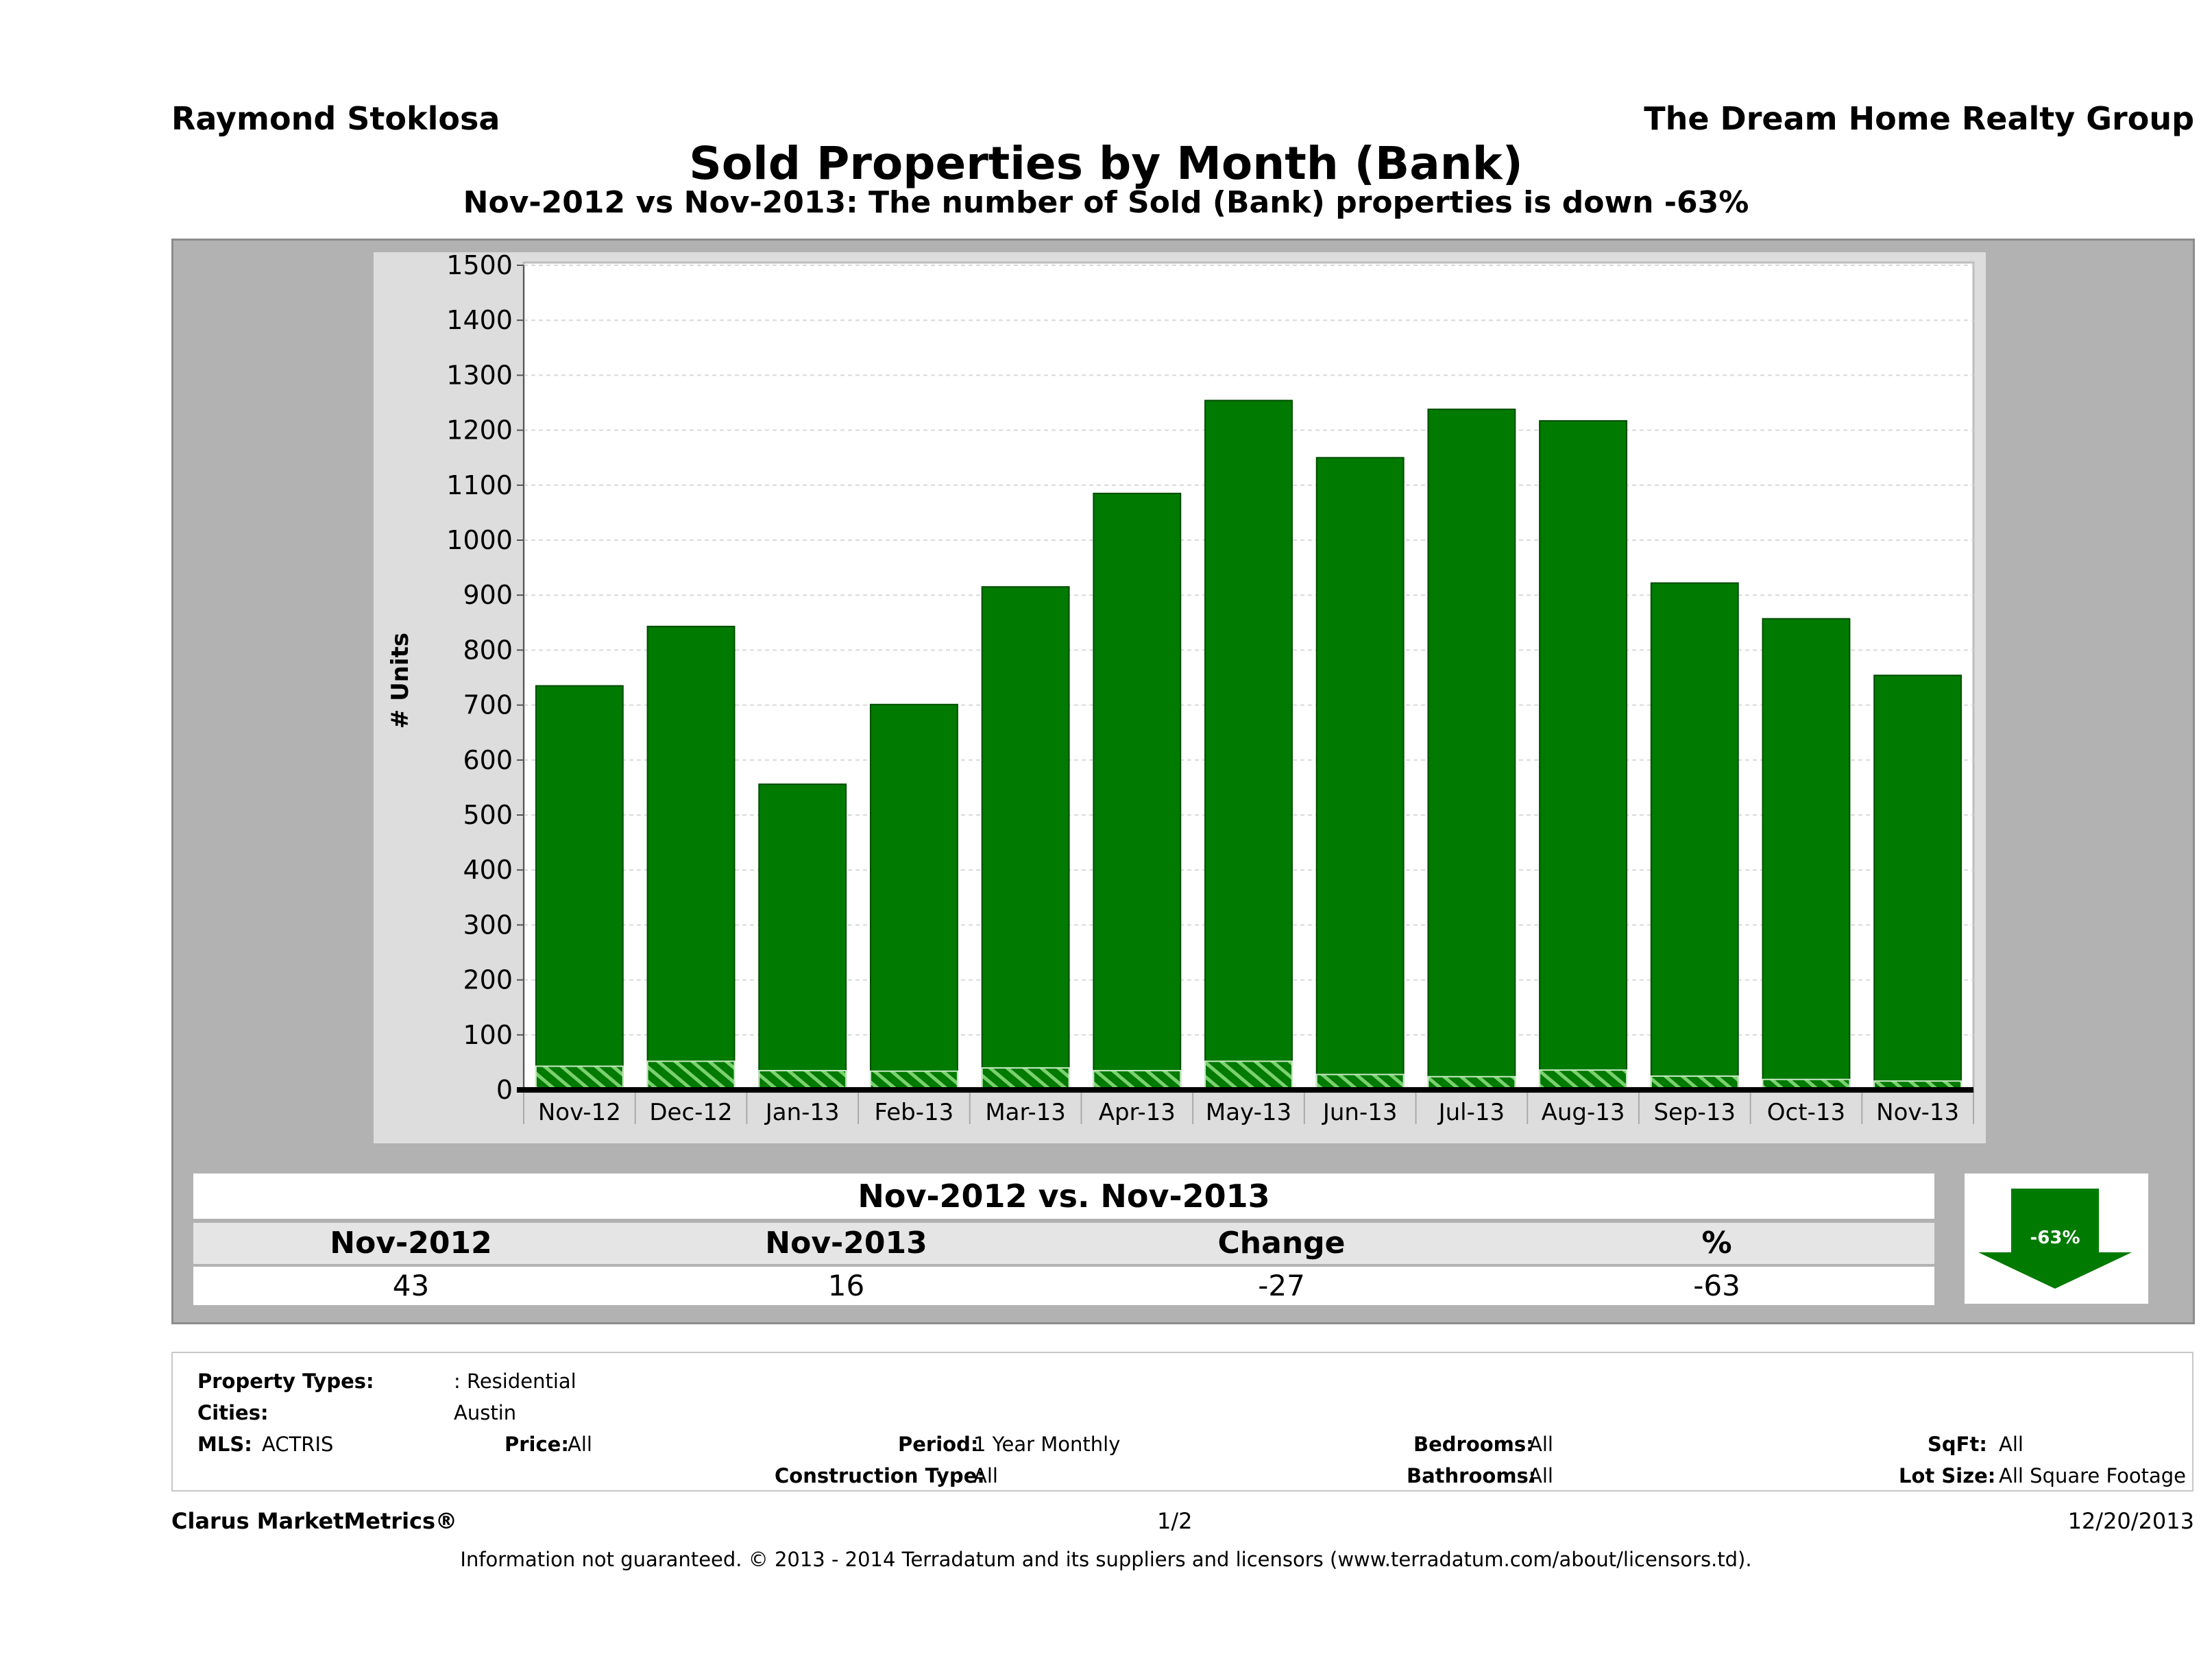  Describe the element at coordinates (2011, 1445) in the screenshot. I see `sqft-value: All` at that location.